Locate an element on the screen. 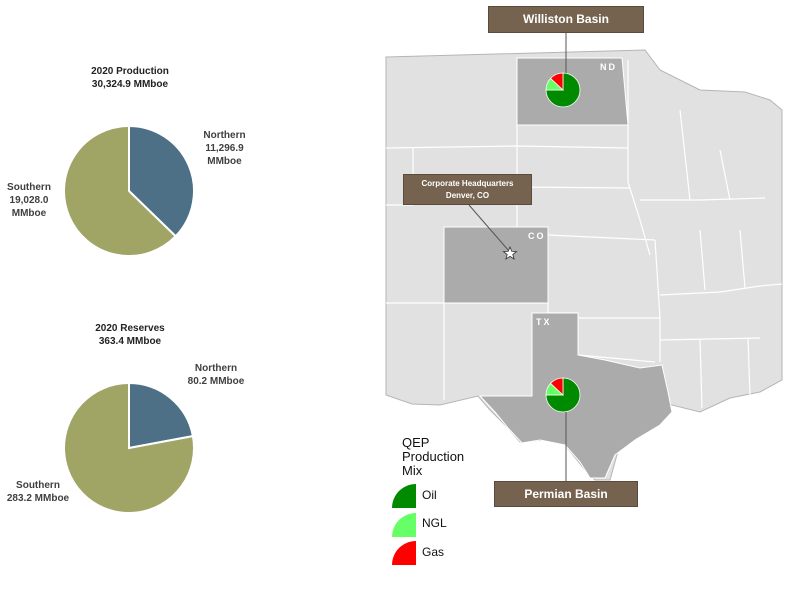 The width and height of the screenshot is (791, 593). reserves-title: 2020 Reserves is located at coordinates (130, 328).